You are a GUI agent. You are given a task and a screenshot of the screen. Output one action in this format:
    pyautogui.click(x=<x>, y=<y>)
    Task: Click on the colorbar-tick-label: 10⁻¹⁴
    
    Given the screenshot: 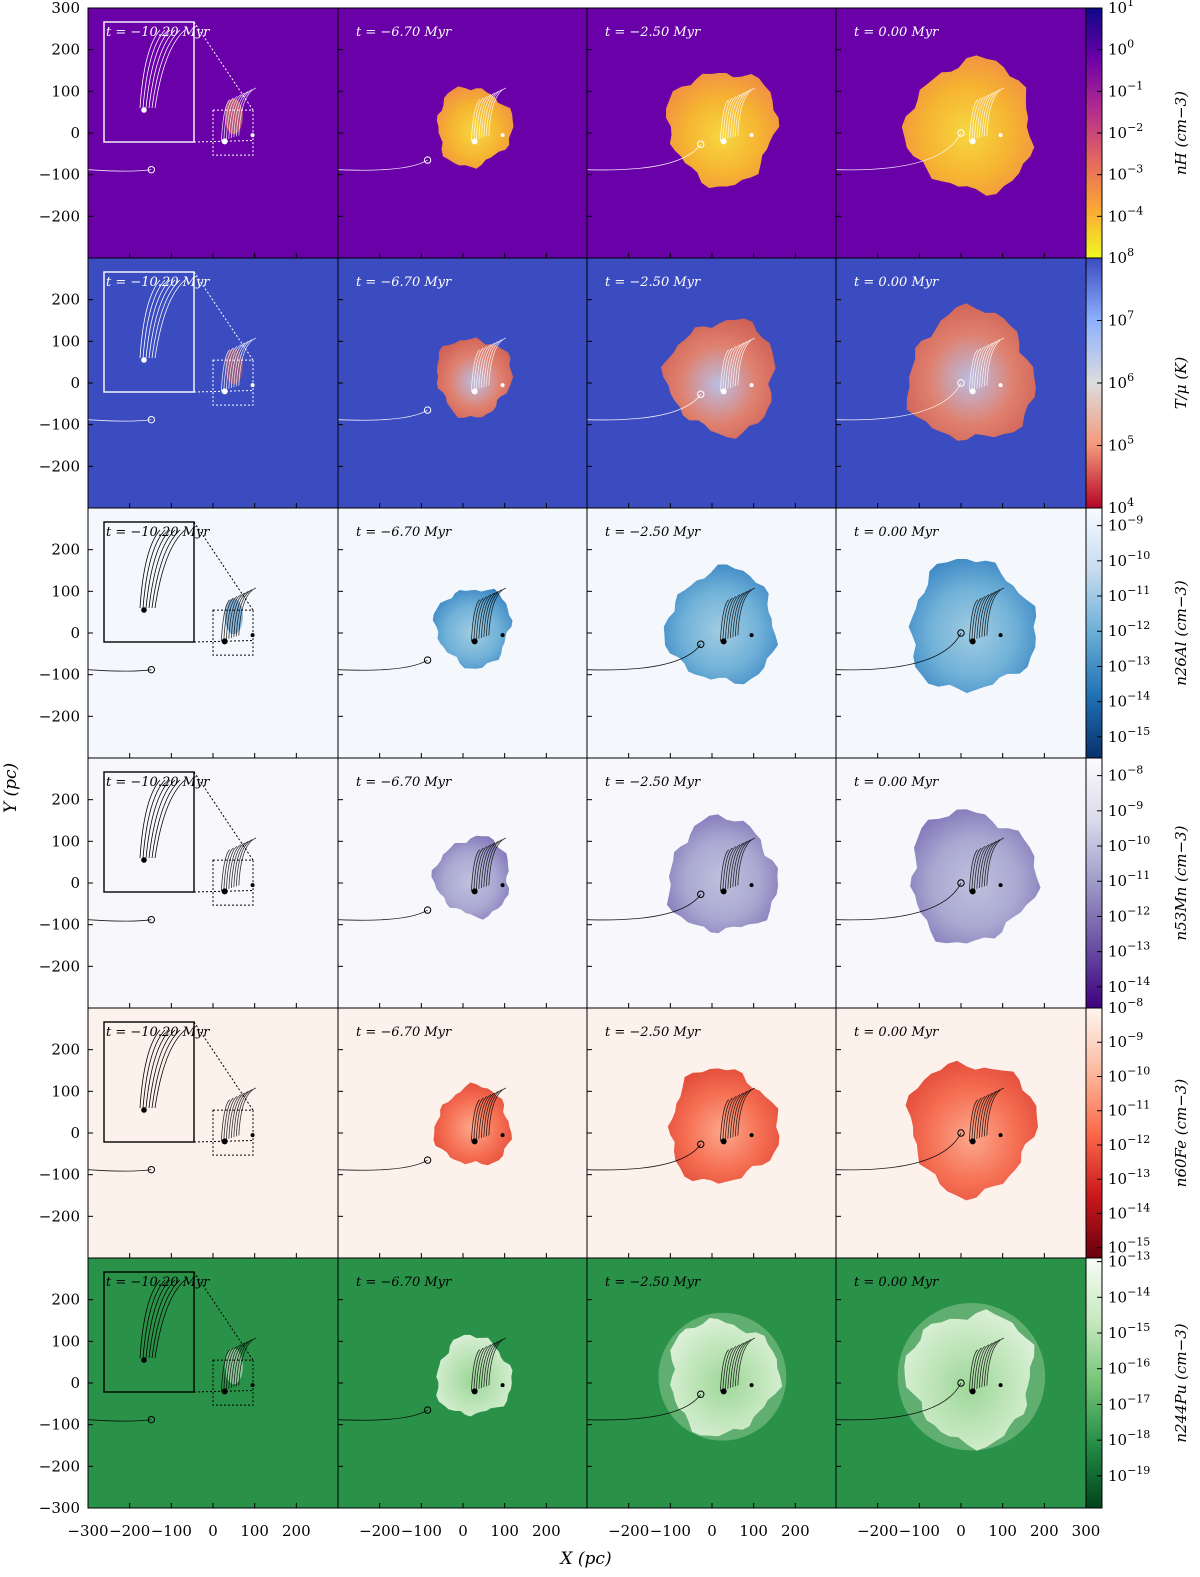 What is the action you would take?
    pyautogui.click(x=1129, y=1211)
    